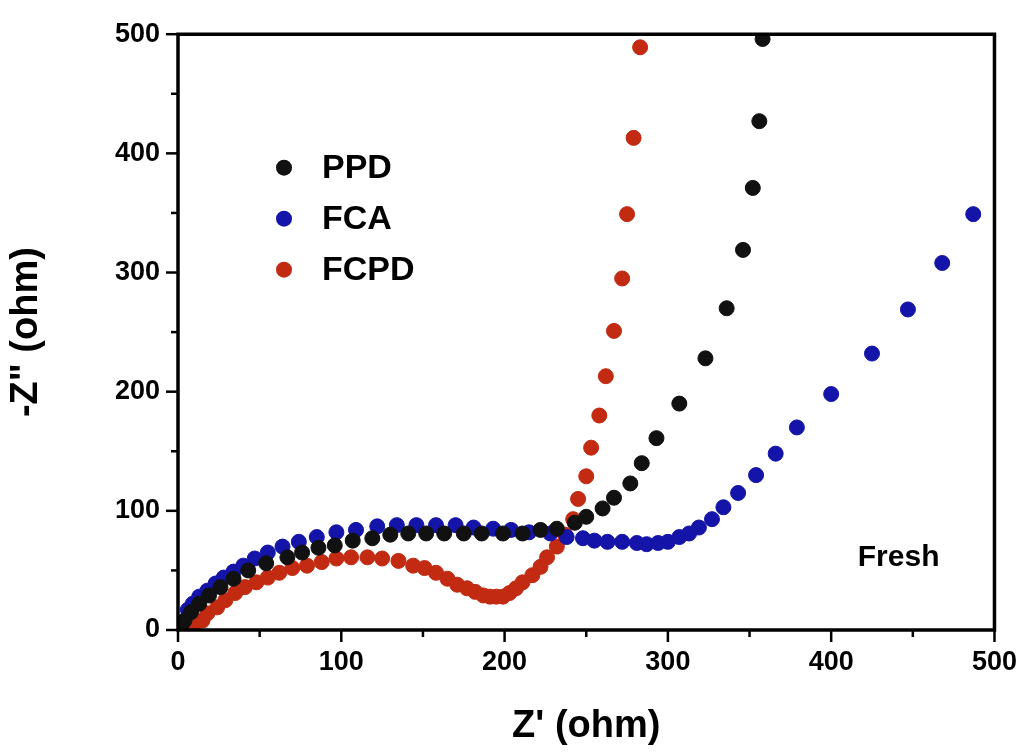 This screenshot has height=753, width=1033. What do you see at coordinates (24, 332) in the screenshot?
I see `y-axis-title: -Z" (ohm)` at bounding box center [24, 332].